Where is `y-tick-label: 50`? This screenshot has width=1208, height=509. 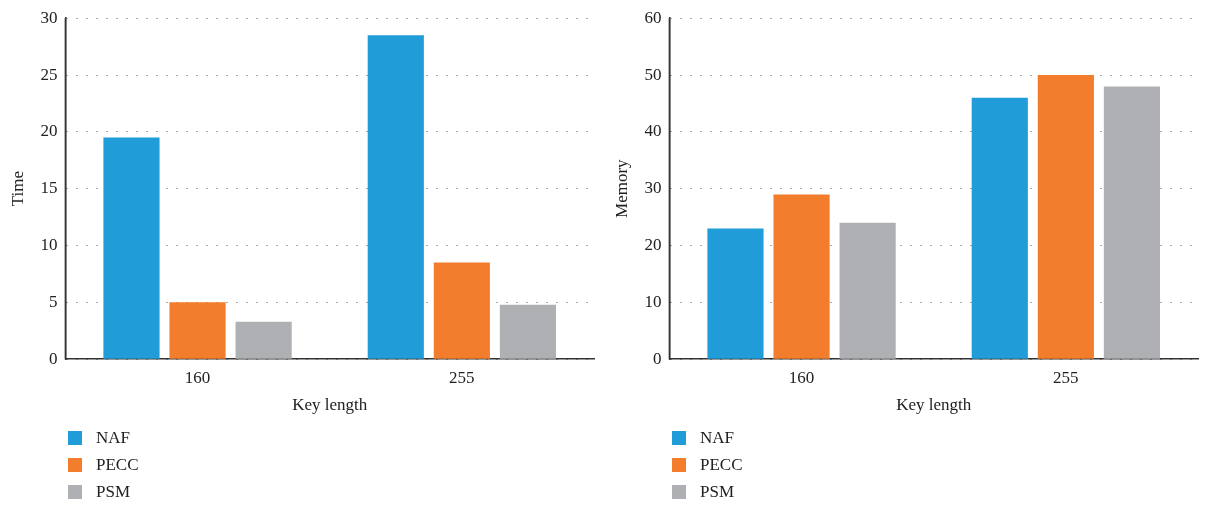 y-tick-label: 50 is located at coordinates (653, 74).